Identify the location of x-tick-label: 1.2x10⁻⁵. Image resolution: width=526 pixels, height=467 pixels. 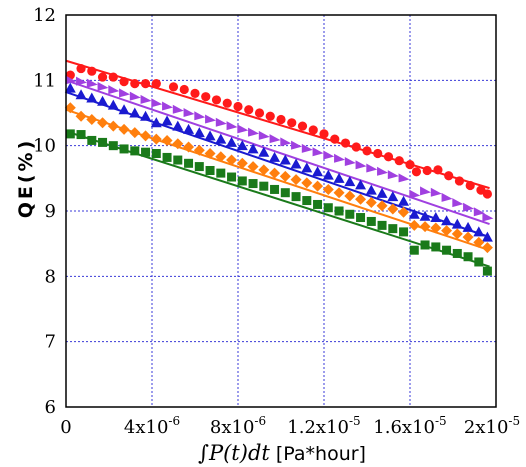
(323, 426).